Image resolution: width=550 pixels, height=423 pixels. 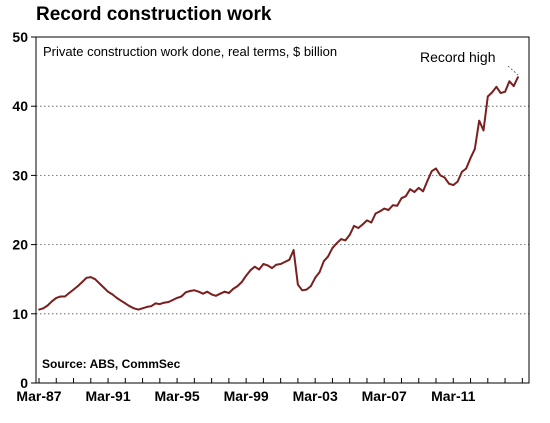 What do you see at coordinates (111, 364) in the screenshot?
I see `source-note: Source: ABS, CommSec` at bounding box center [111, 364].